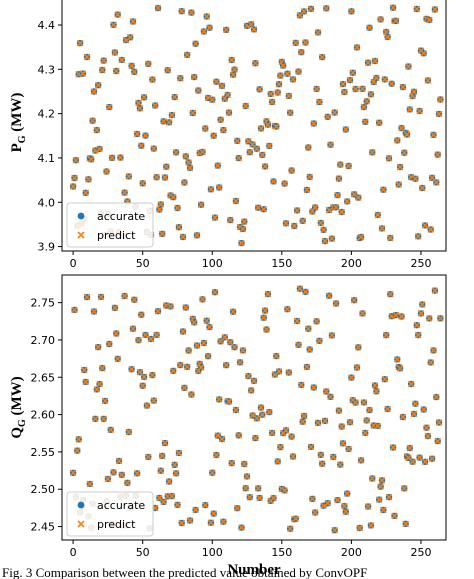 Image resolution: width=474 pixels, height=579 pixels. I want to click on legend-box, so click(110, 514).